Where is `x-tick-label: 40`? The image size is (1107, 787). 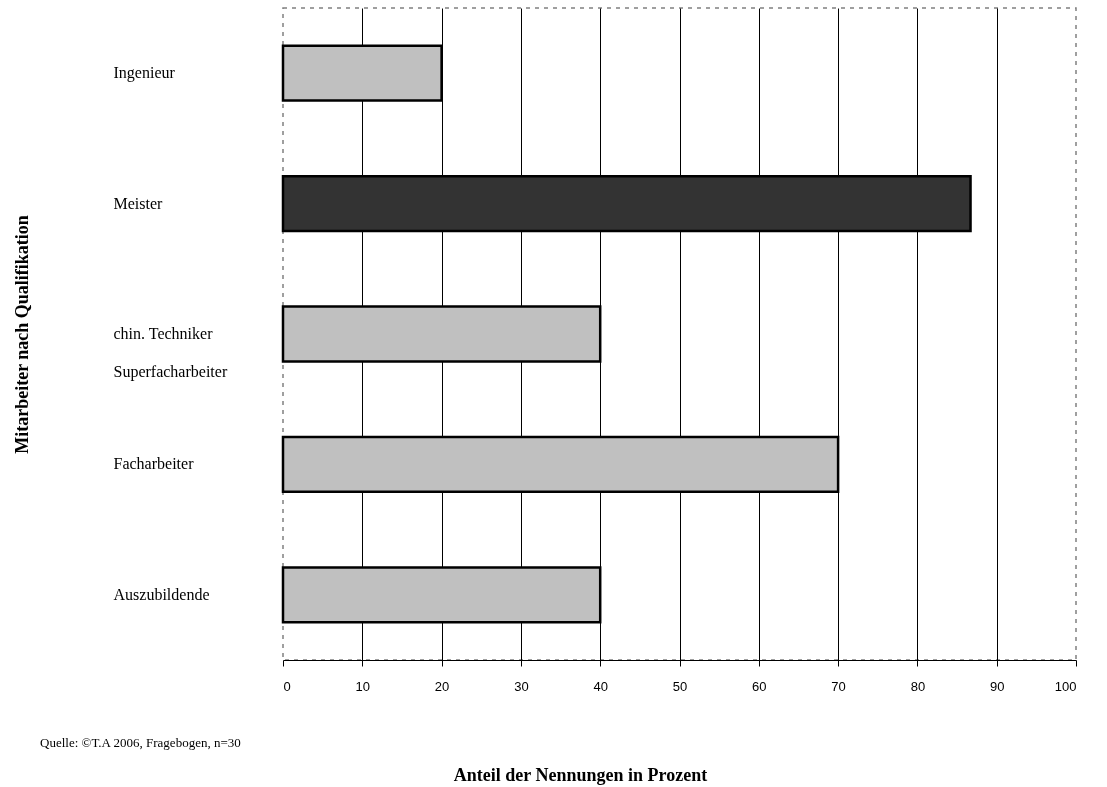 x-tick-label: 40 is located at coordinates (600, 686).